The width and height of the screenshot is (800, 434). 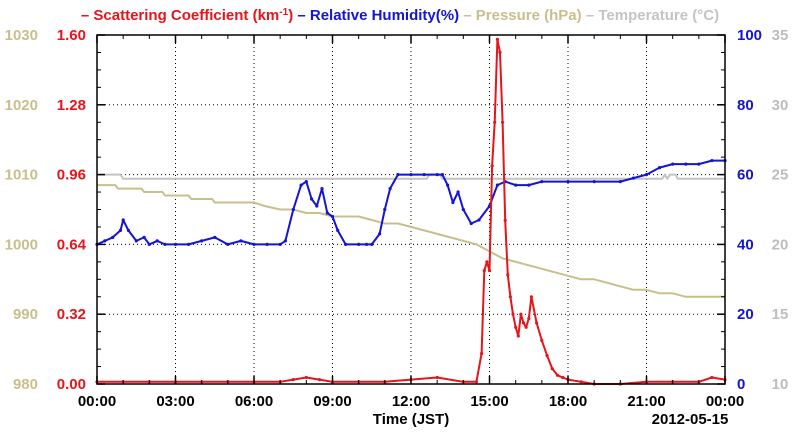 I want to click on legend-entry-scattering-suffix: ), so click(x=290, y=15).